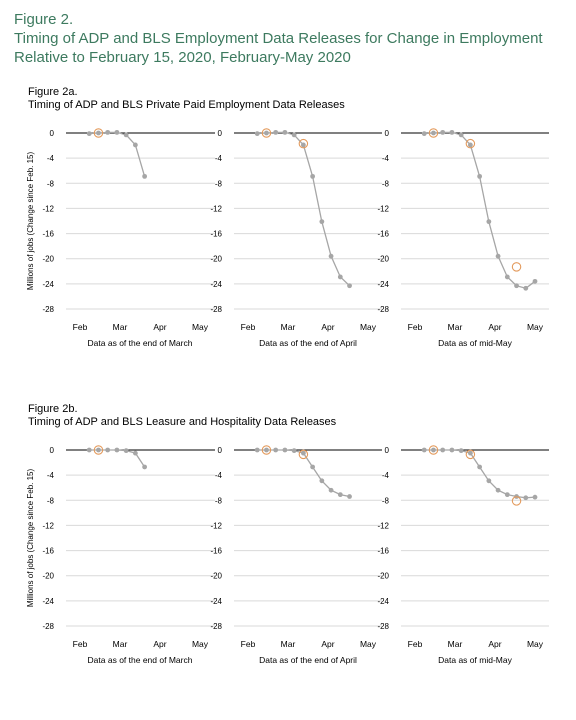 This screenshot has width=576, height=720. I want to click on chart-subtitle: Data as of mid-May, so click(475, 660).